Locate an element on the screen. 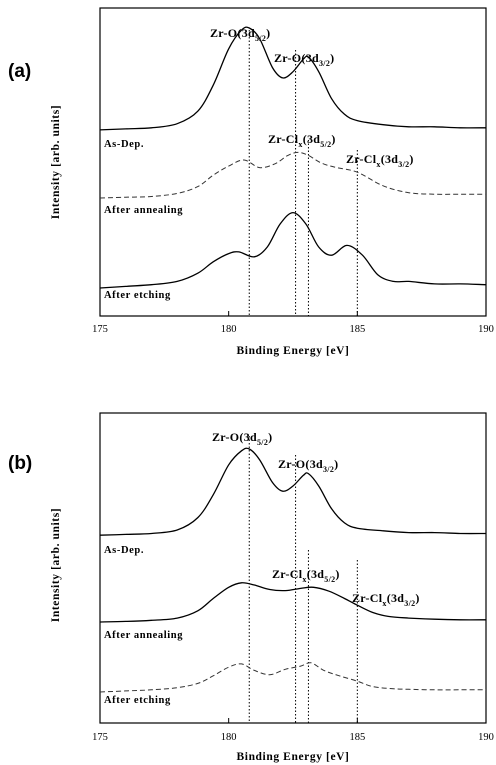 The height and width of the screenshot is (765, 496). panel-a-x-tick-label: 180 is located at coordinates (229, 329).